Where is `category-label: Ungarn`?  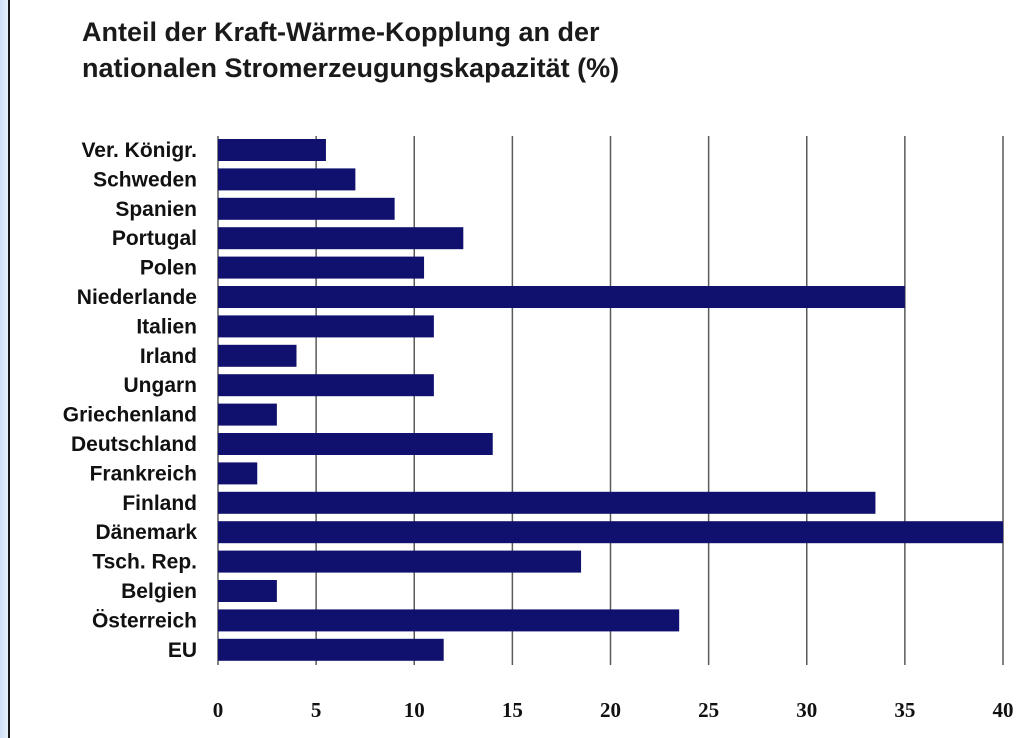
category-label: Ungarn is located at coordinates (161, 385).